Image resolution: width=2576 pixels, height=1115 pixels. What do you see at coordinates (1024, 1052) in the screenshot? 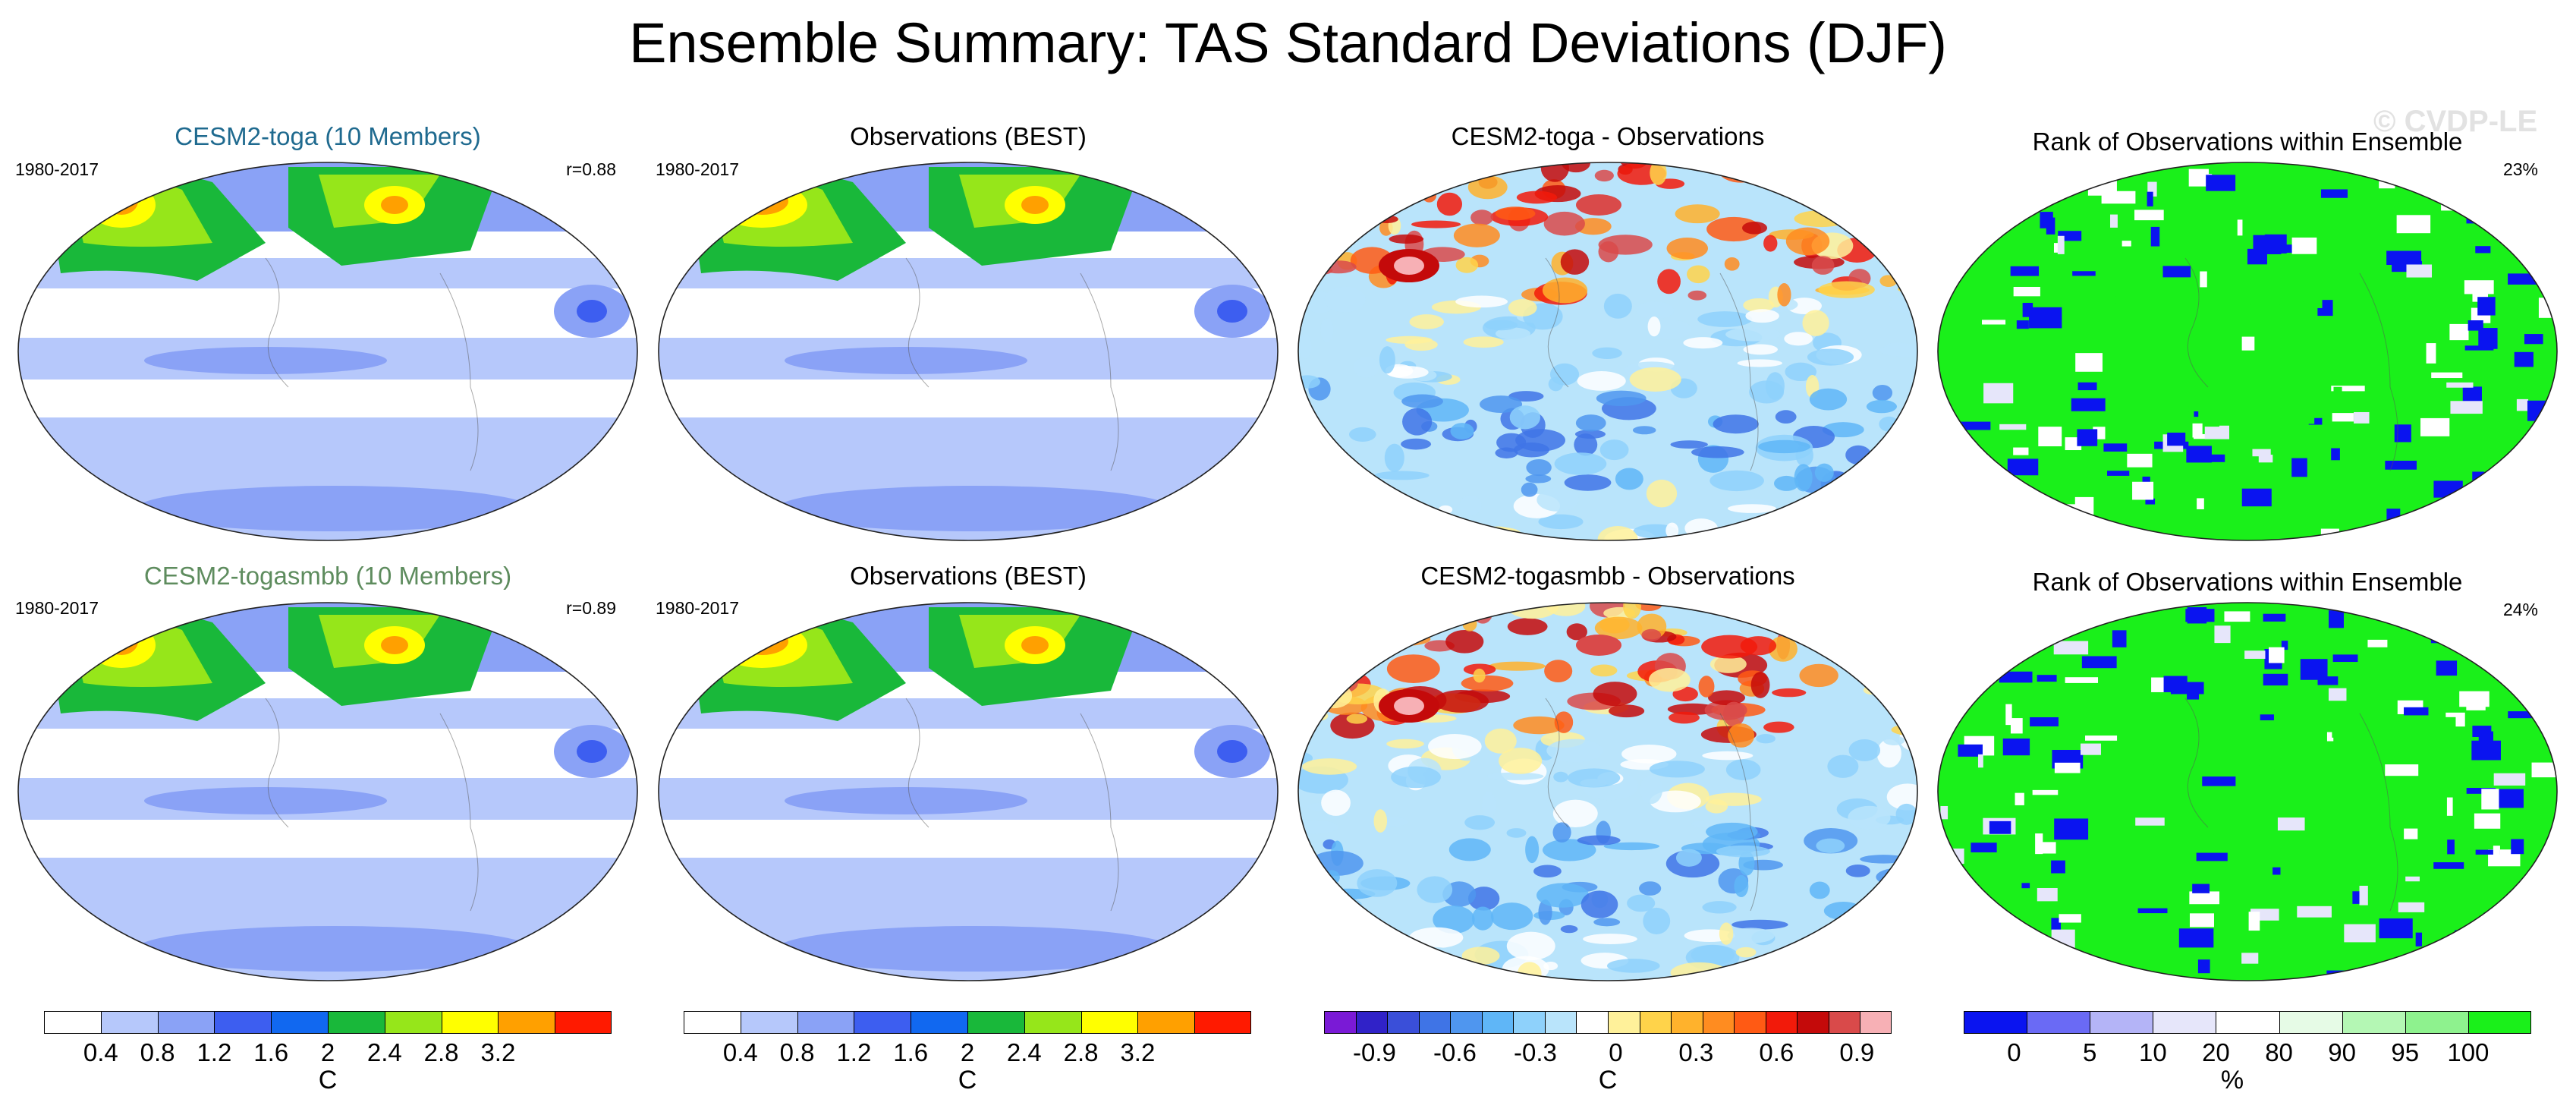
I see `colorbar-tick-label: 2.4` at bounding box center [1024, 1052].